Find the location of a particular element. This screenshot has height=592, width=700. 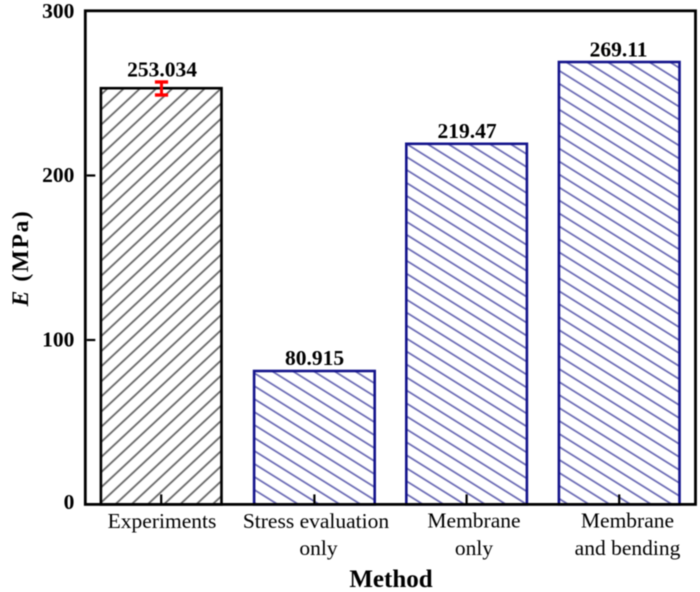

svg-text: E (MPa) is located at coordinates (21, 259).